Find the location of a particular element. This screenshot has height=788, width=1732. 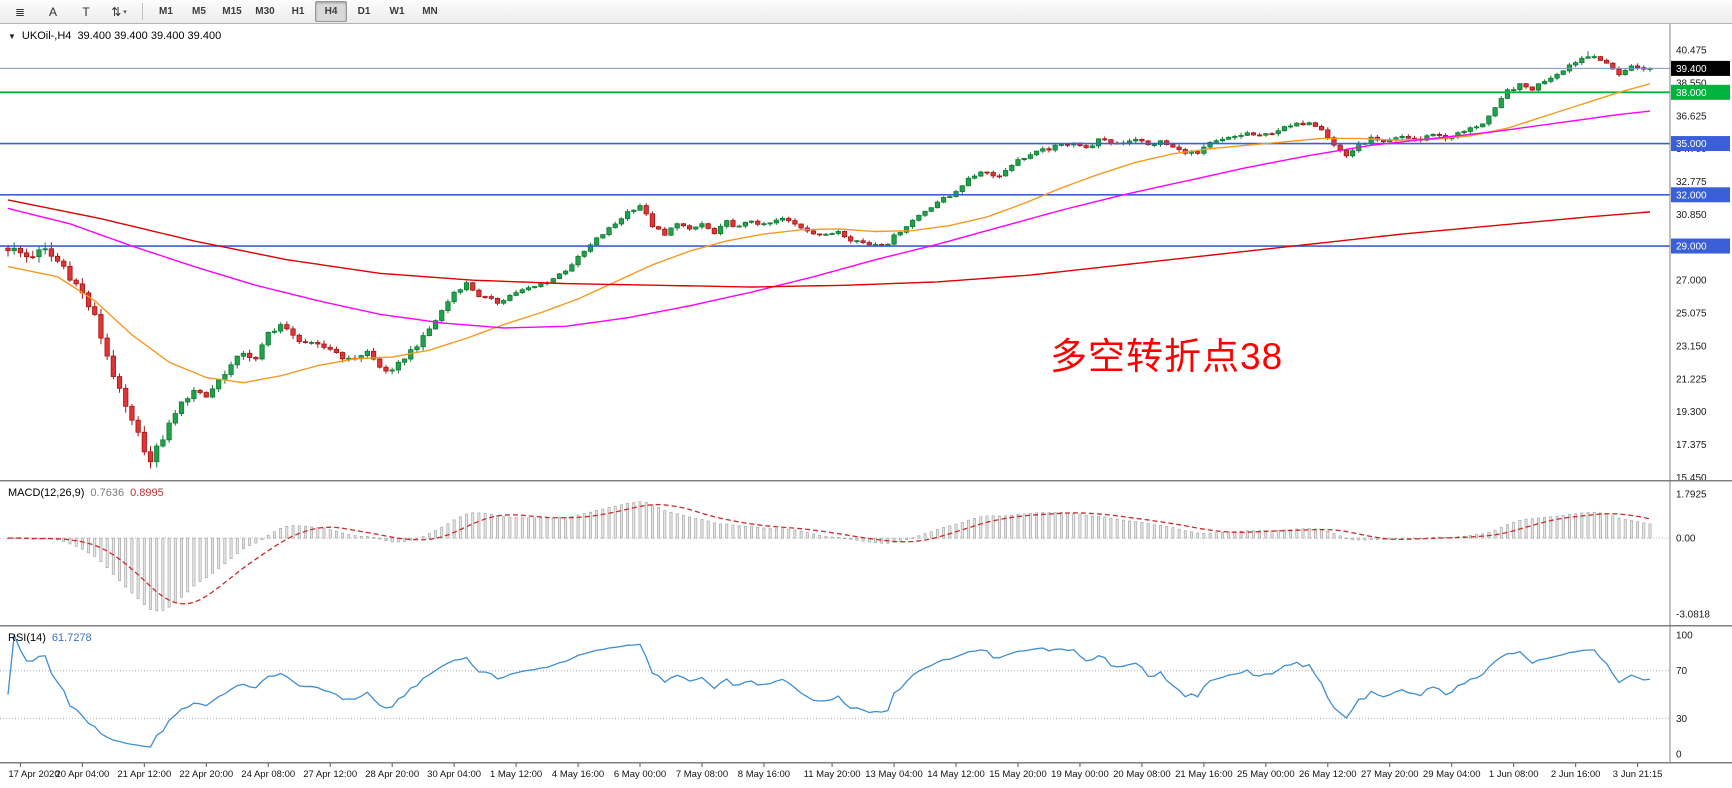

svg-text: 32.000 is located at coordinates (1691, 195).